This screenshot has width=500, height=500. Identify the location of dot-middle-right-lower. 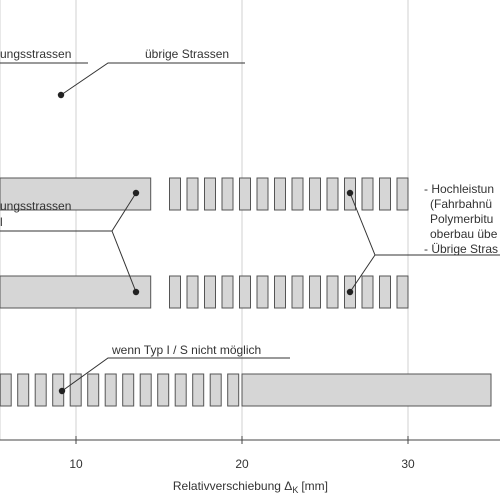
(350, 292).